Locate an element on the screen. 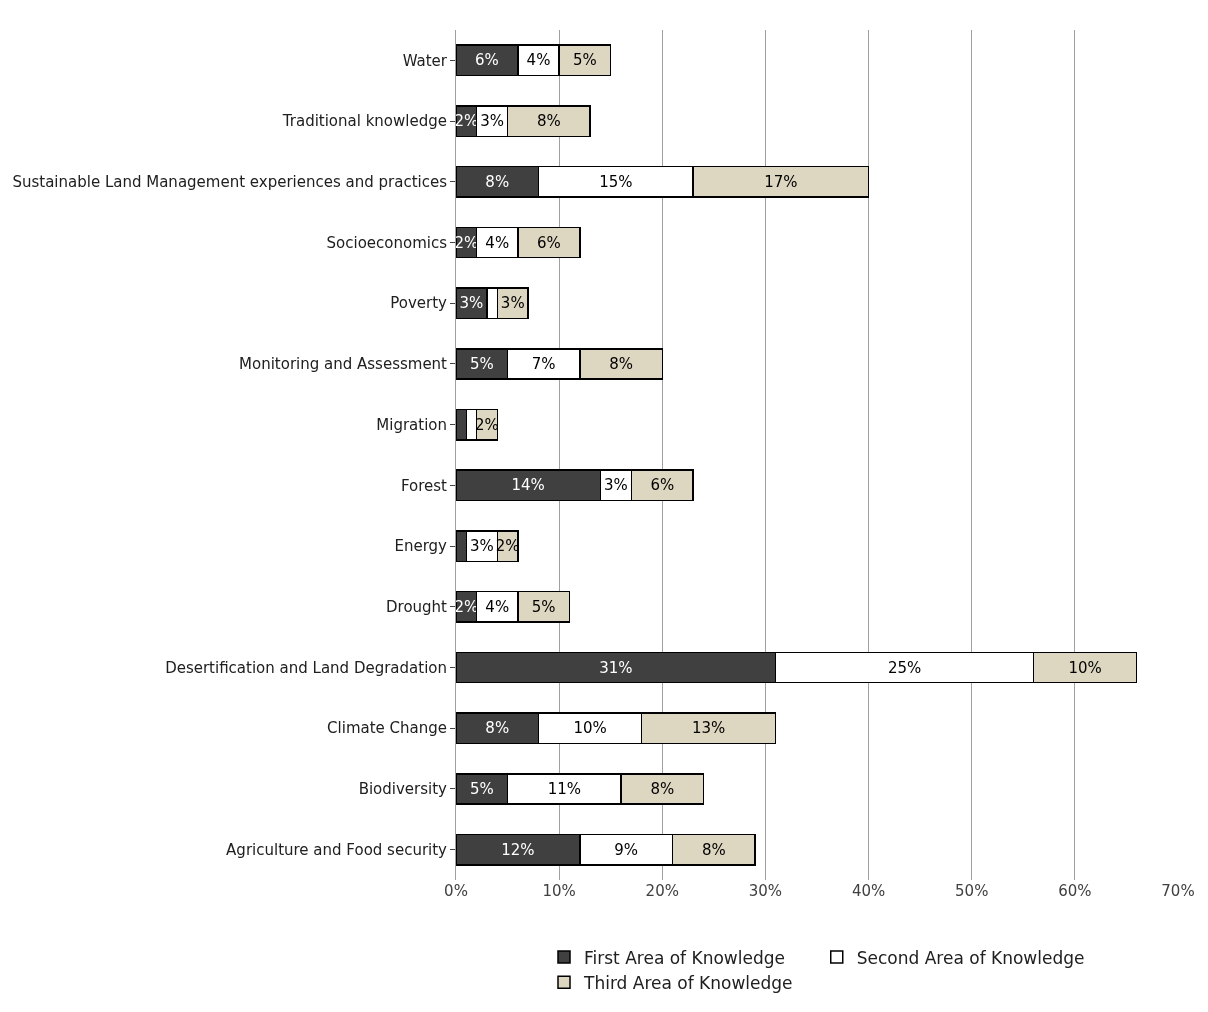 This screenshot has height=1012, width=1208. legend-label: Third Area of Knowledge is located at coordinates (688, 982).